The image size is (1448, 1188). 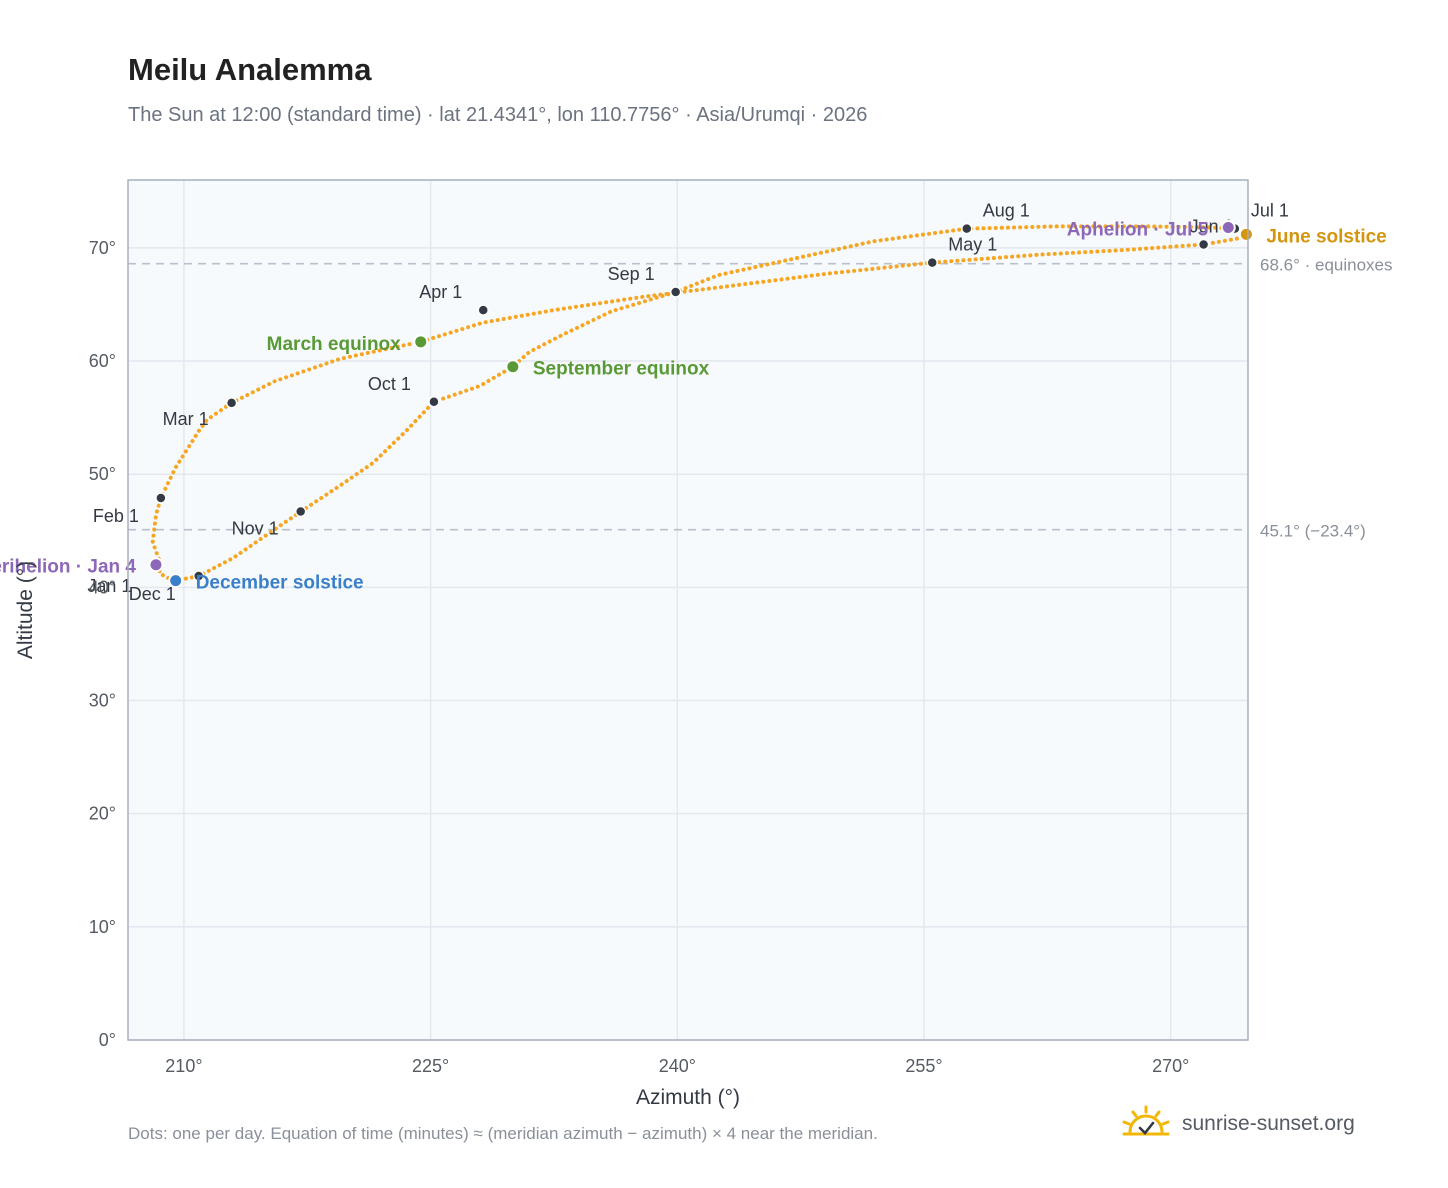 I want to click on month-marker-label: Jul 1, so click(x=1270, y=211).